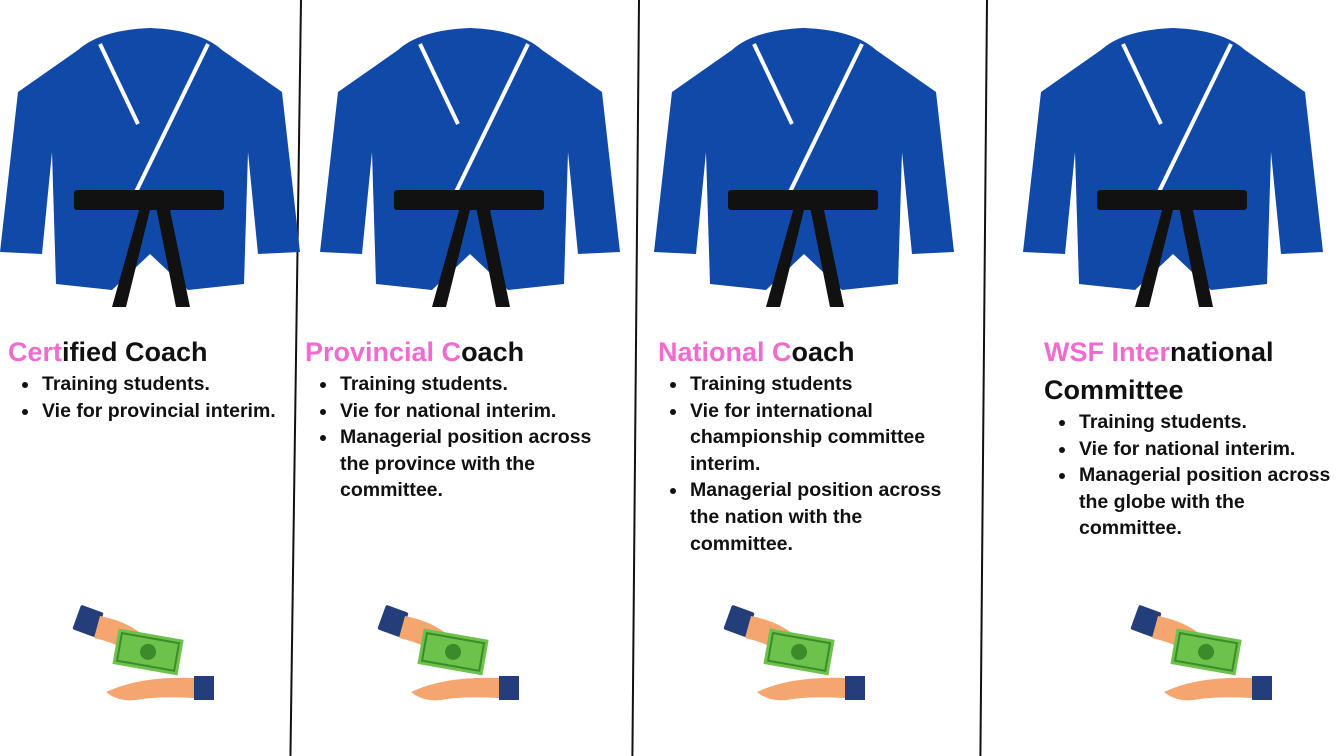 The width and height of the screenshot is (1344, 756). Describe the element at coordinates (383, 352) in the screenshot. I see `title-highlight: Provincial C` at that location.